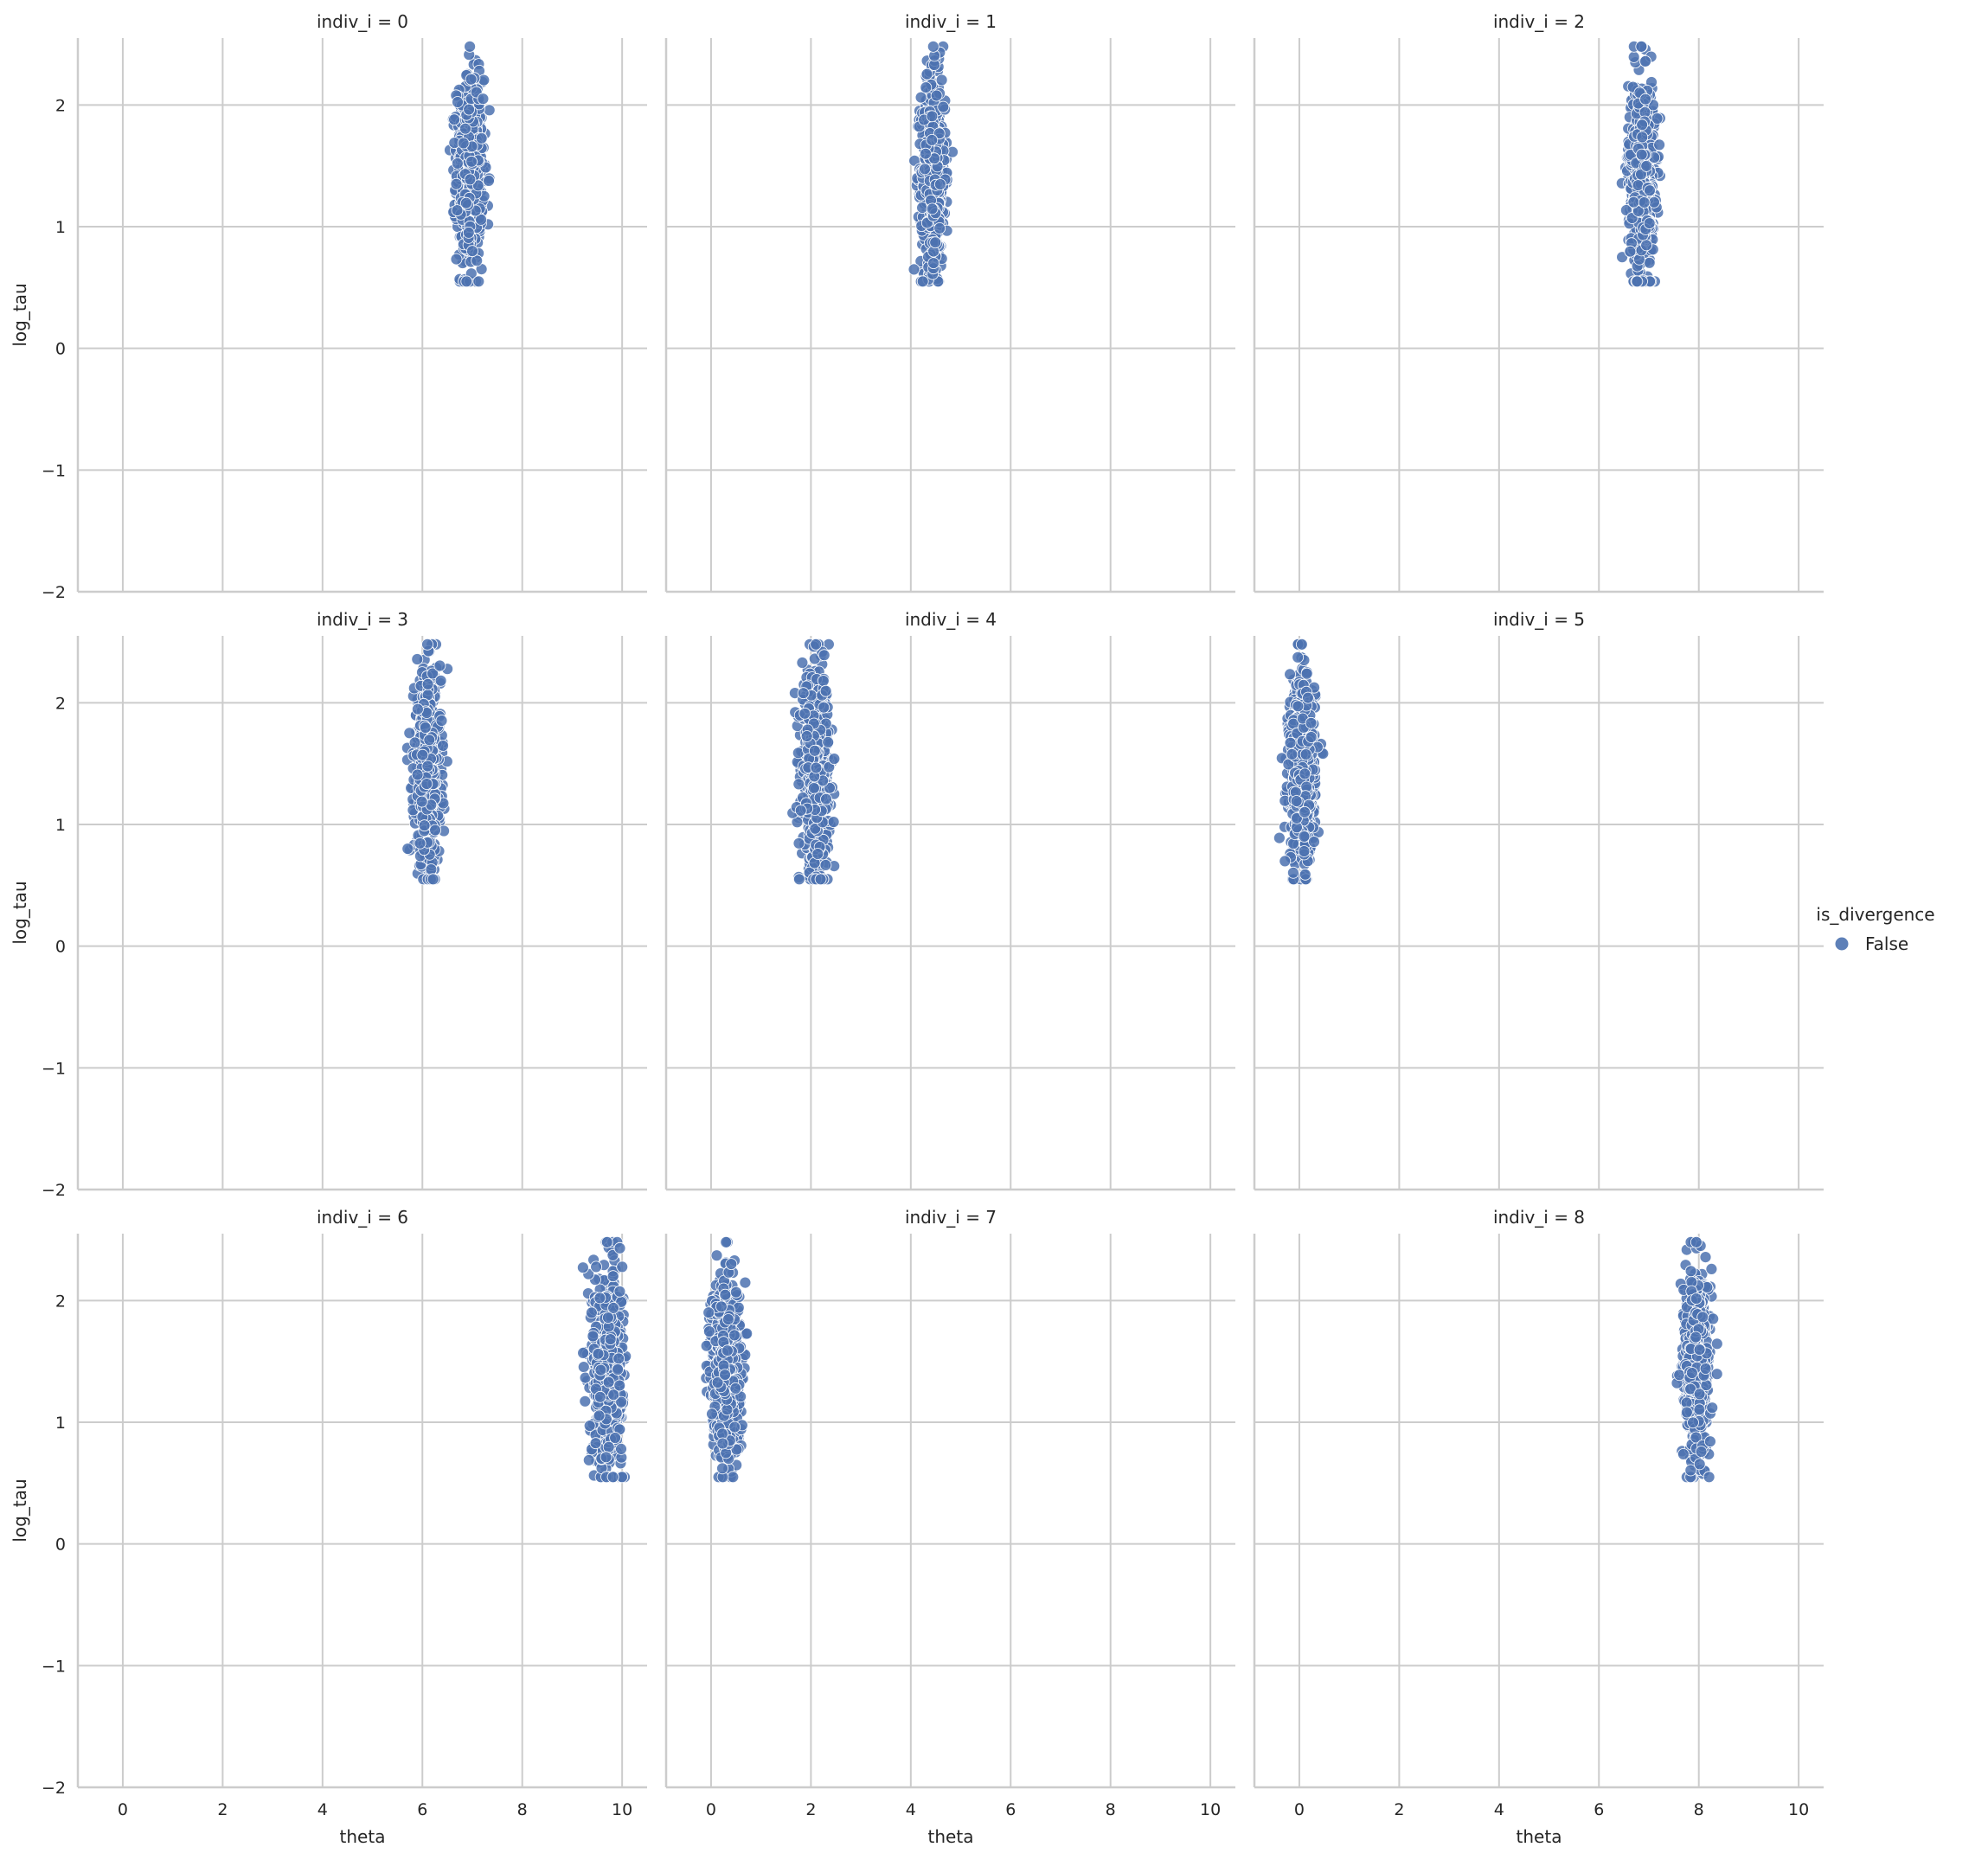  What do you see at coordinates (60, 825) in the screenshot?
I see `y-tick-label: 1` at bounding box center [60, 825].